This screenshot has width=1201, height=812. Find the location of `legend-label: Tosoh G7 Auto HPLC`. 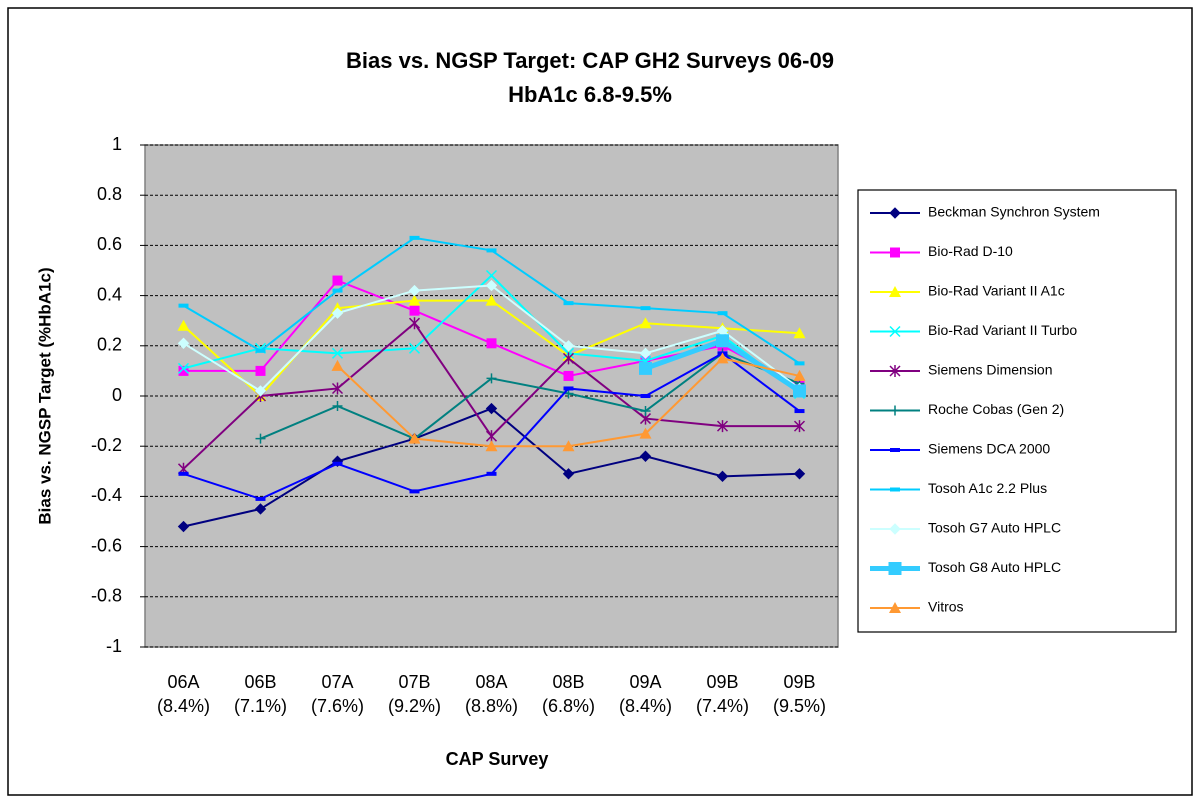

legend-label: Tosoh G7 Auto HPLC is located at coordinates (994, 528).